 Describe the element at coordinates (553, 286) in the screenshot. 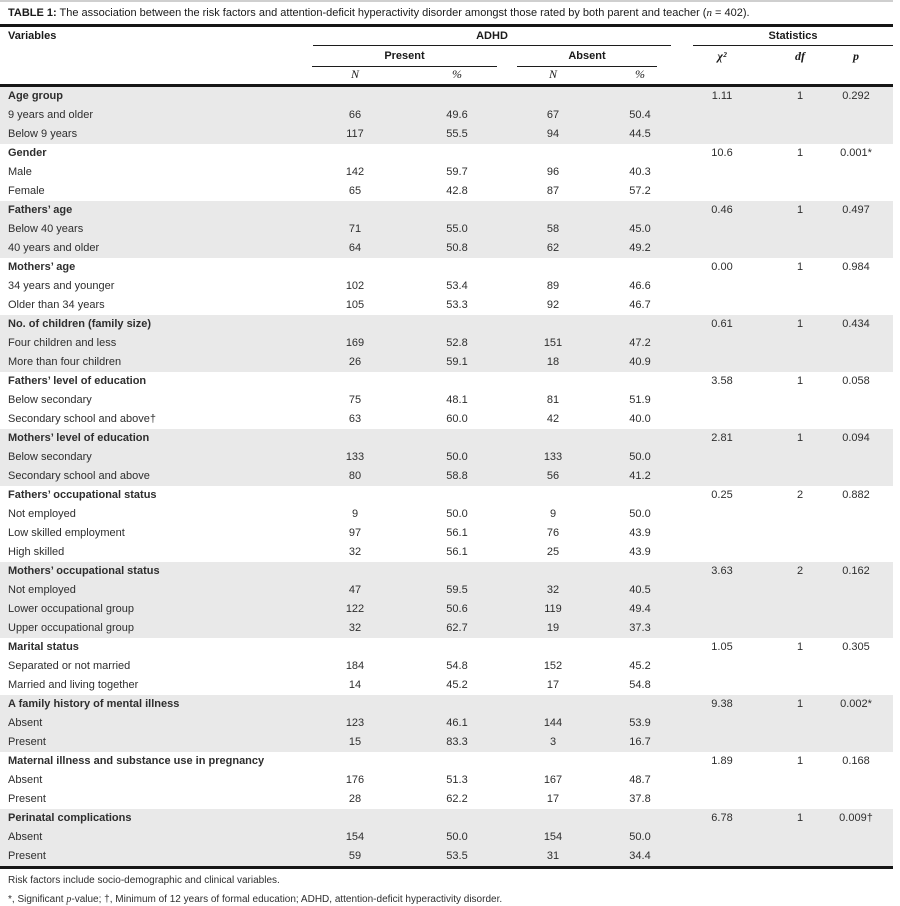

I see `cell-absent-n: 89` at that location.